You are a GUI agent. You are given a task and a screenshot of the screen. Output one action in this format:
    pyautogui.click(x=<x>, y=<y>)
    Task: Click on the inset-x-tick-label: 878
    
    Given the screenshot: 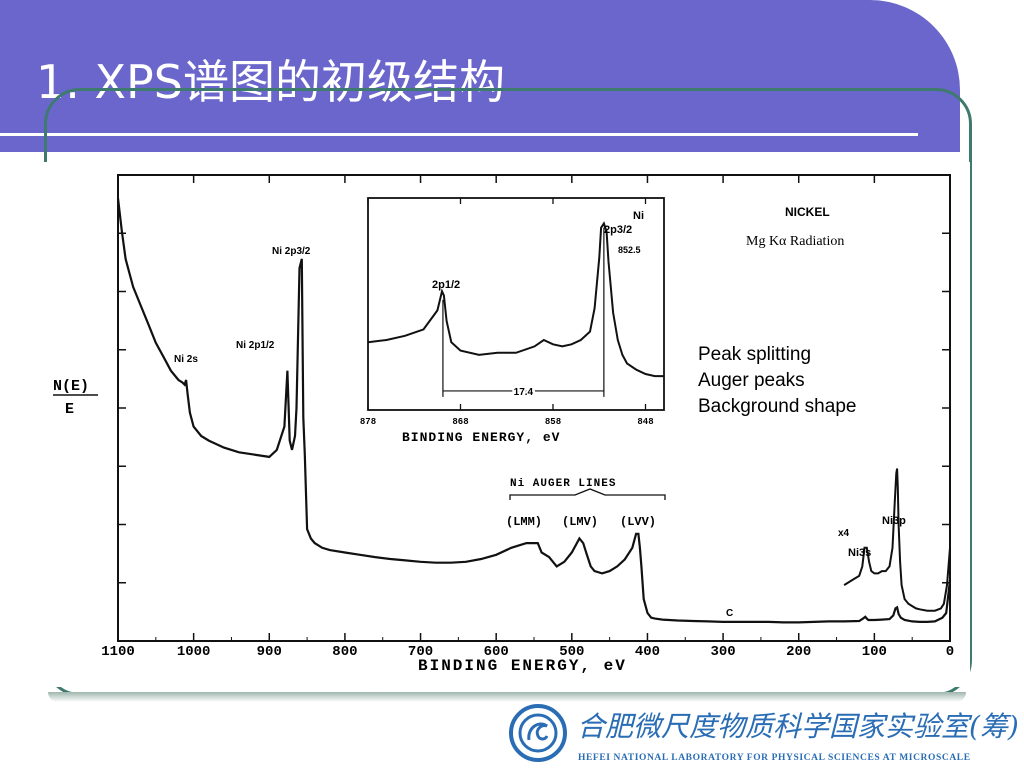 What is the action you would take?
    pyautogui.click(x=368, y=422)
    